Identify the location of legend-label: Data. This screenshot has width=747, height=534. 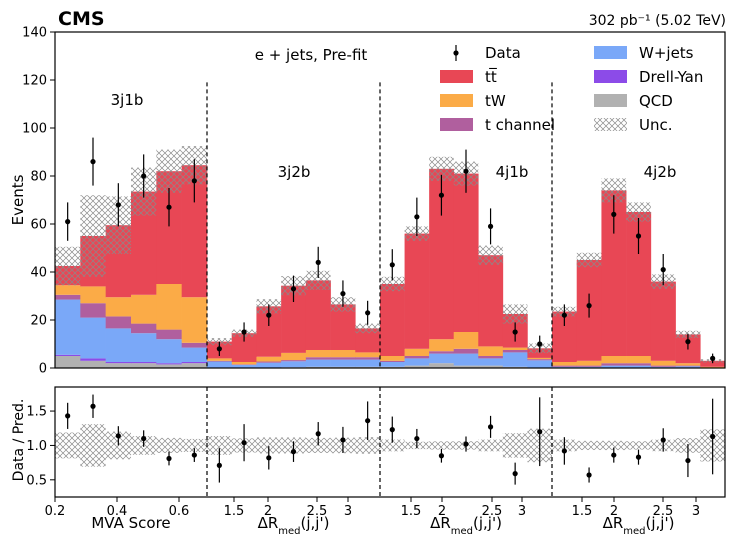
(503, 53).